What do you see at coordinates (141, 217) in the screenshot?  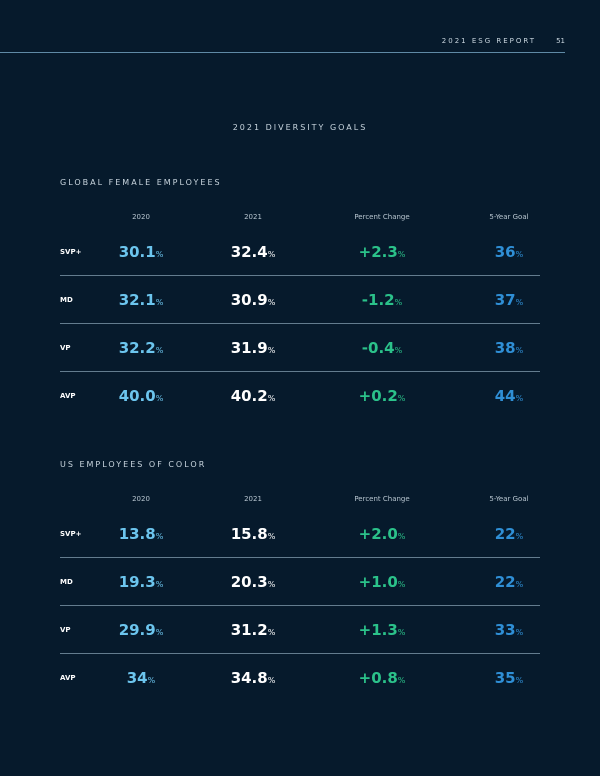 I see `column-header-value-2020: 2020` at bounding box center [141, 217].